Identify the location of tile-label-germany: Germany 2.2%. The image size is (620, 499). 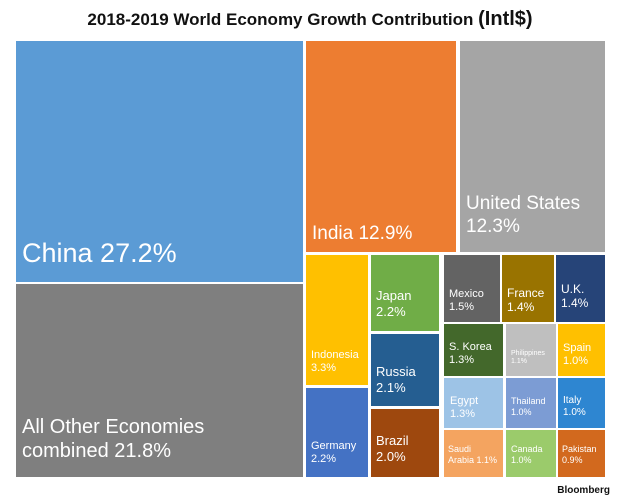
(334, 453).